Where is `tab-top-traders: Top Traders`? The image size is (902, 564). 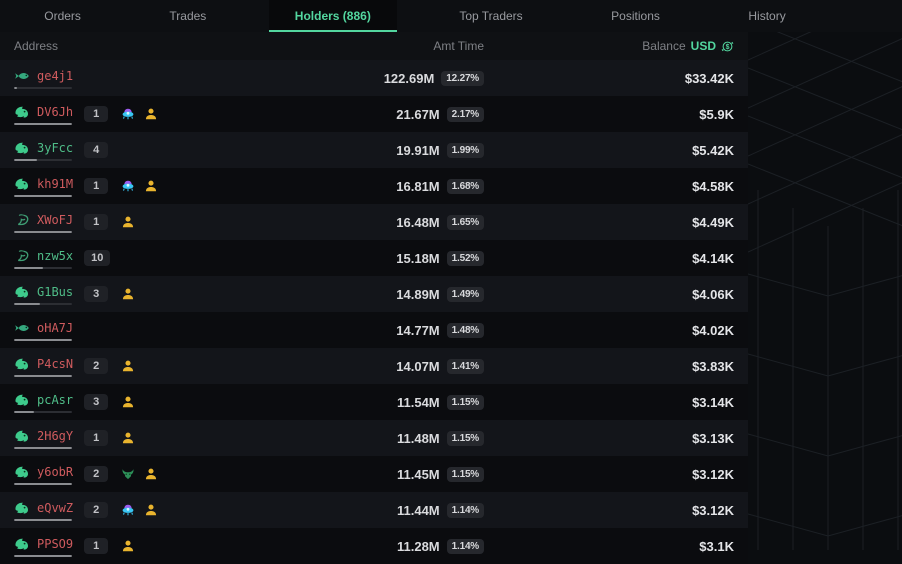
tab-top-traders: Top Traders is located at coordinates (490, 16).